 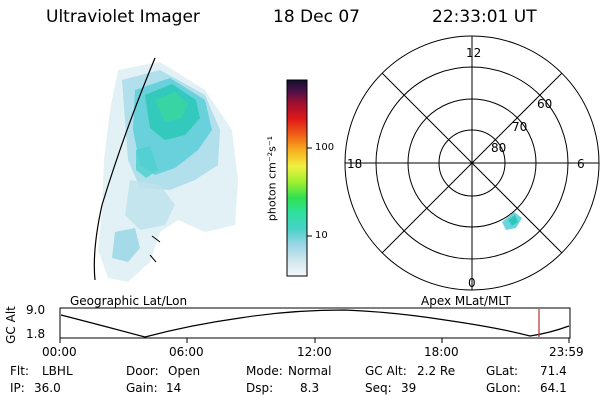 What do you see at coordinates (260, 388) in the screenshot?
I see `dsp-label: Dsp:` at bounding box center [260, 388].